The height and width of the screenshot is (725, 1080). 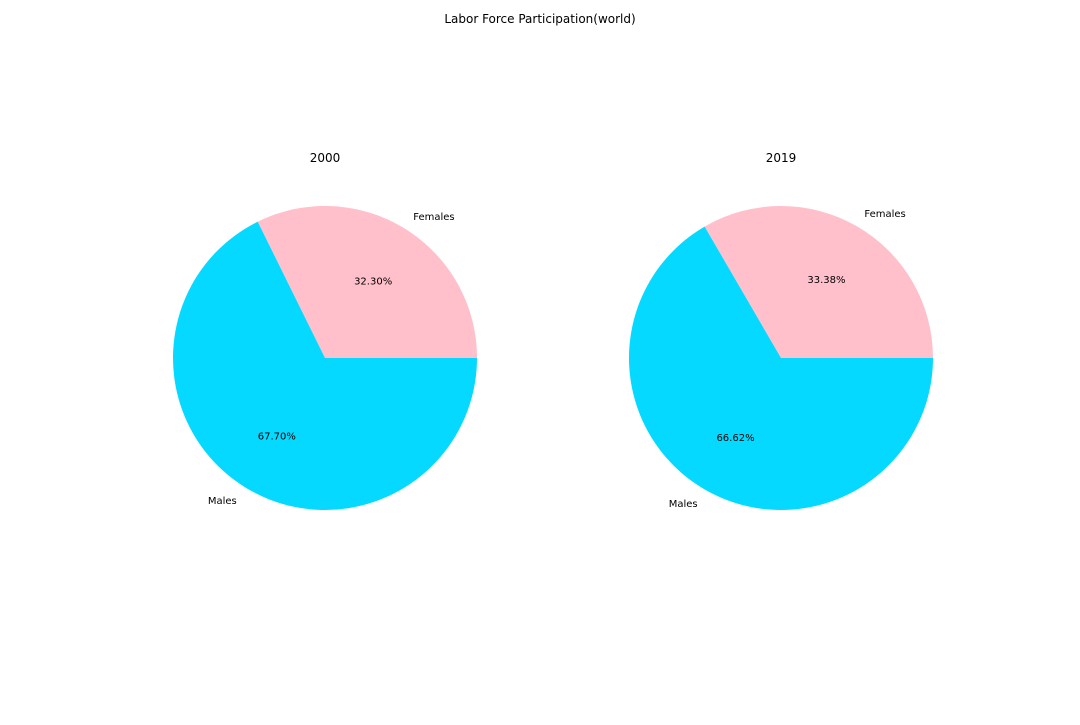 What do you see at coordinates (735, 438) in the screenshot?
I see `slice-percent-label: 66.62%` at bounding box center [735, 438].